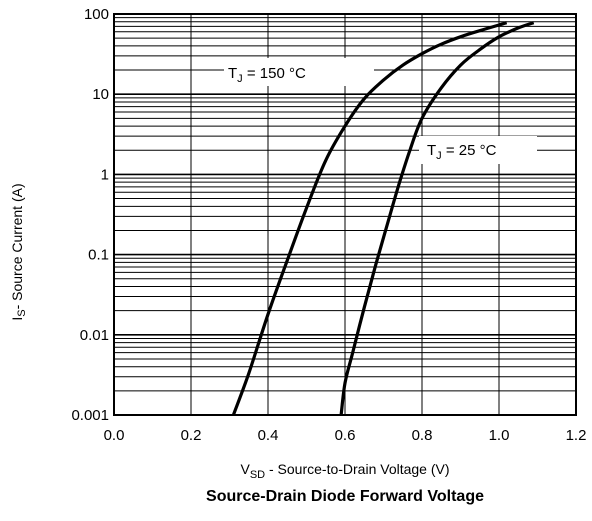 This screenshot has height=521, width=592. What do you see at coordinates (96, 14) in the screenshot?
I see `y-tick-label: 100` at bounding box center [96, 14].